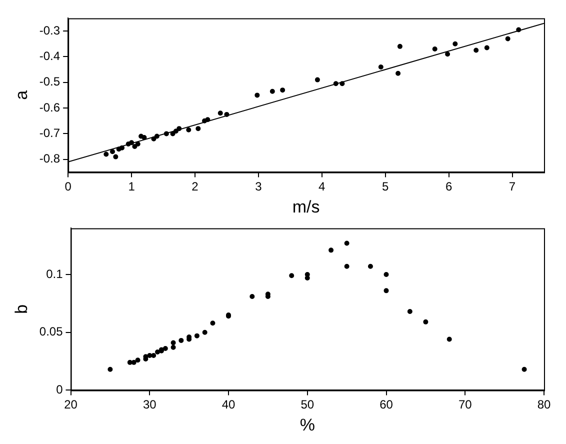 The height and width of the screenshot is (444, 566). Describe the element at coordinates (49, 30) in the screenshot. I see `y-tick-label: -0.3` at that location.